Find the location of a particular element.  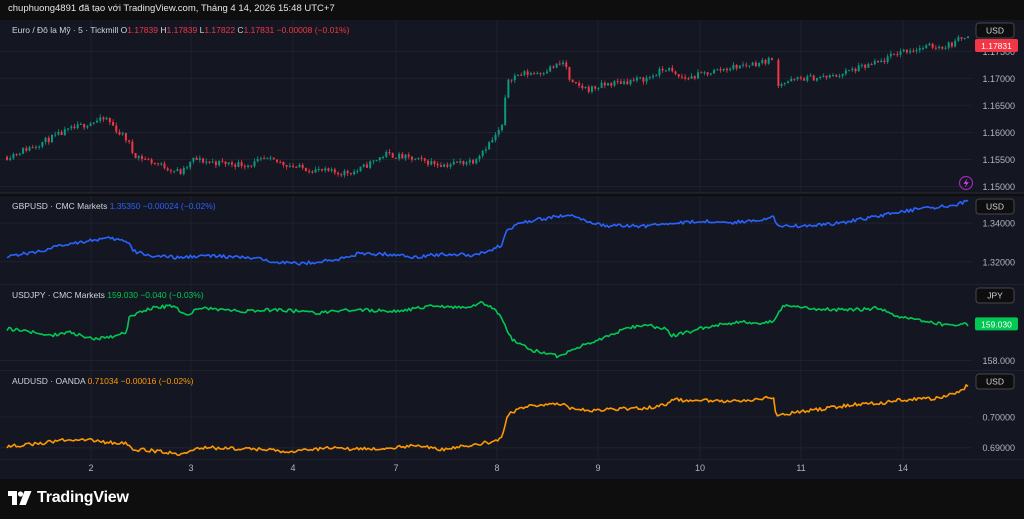

currency-button: JPY is located at coordinates (995, 295).